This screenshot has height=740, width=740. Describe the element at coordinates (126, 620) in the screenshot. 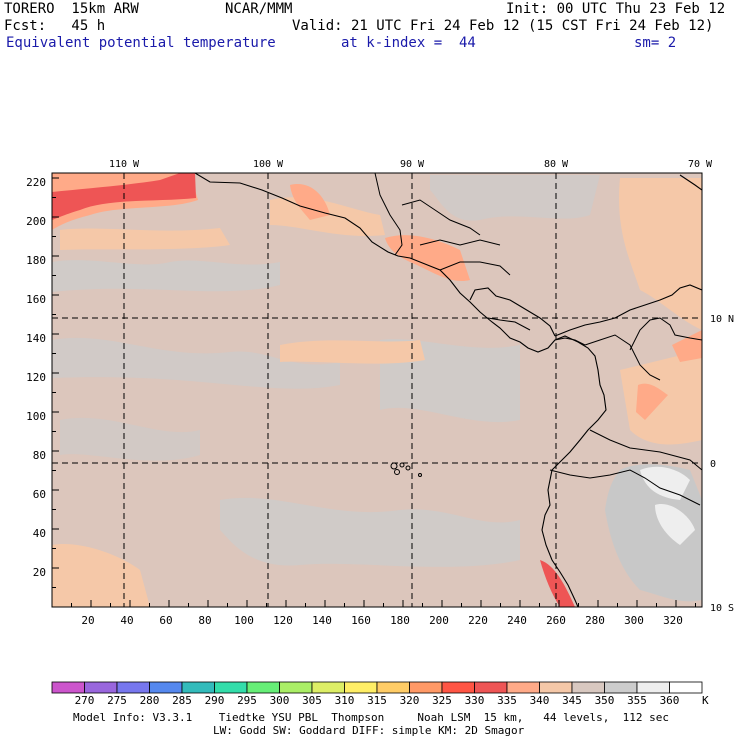

I see `x-tick-label: 40` at that location.